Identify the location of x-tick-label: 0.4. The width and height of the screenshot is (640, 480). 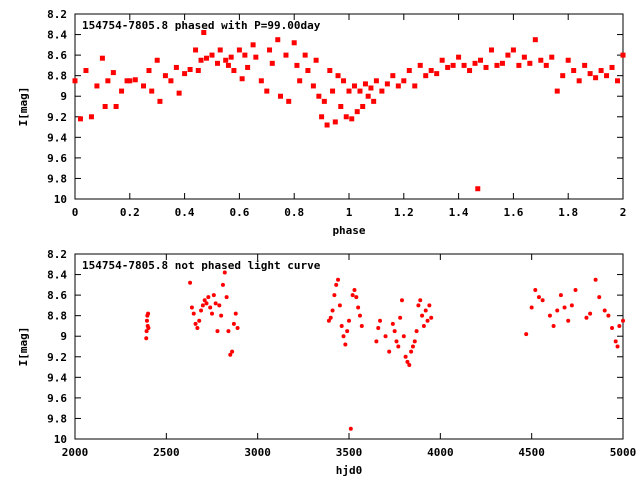
(185, 212).